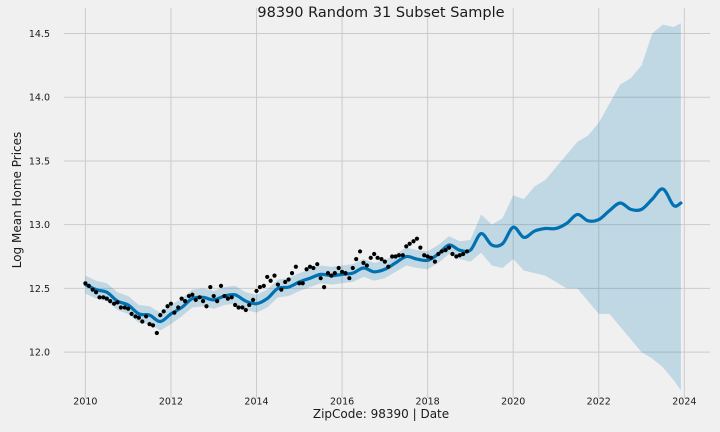 This screenshot has height=432, width=720. Describe the element at coordinates (384, 402) in the screenshot. I see `x-axis-ticks: 2010 2012 2014 2016 2018 2020 2022 2024` at that location.